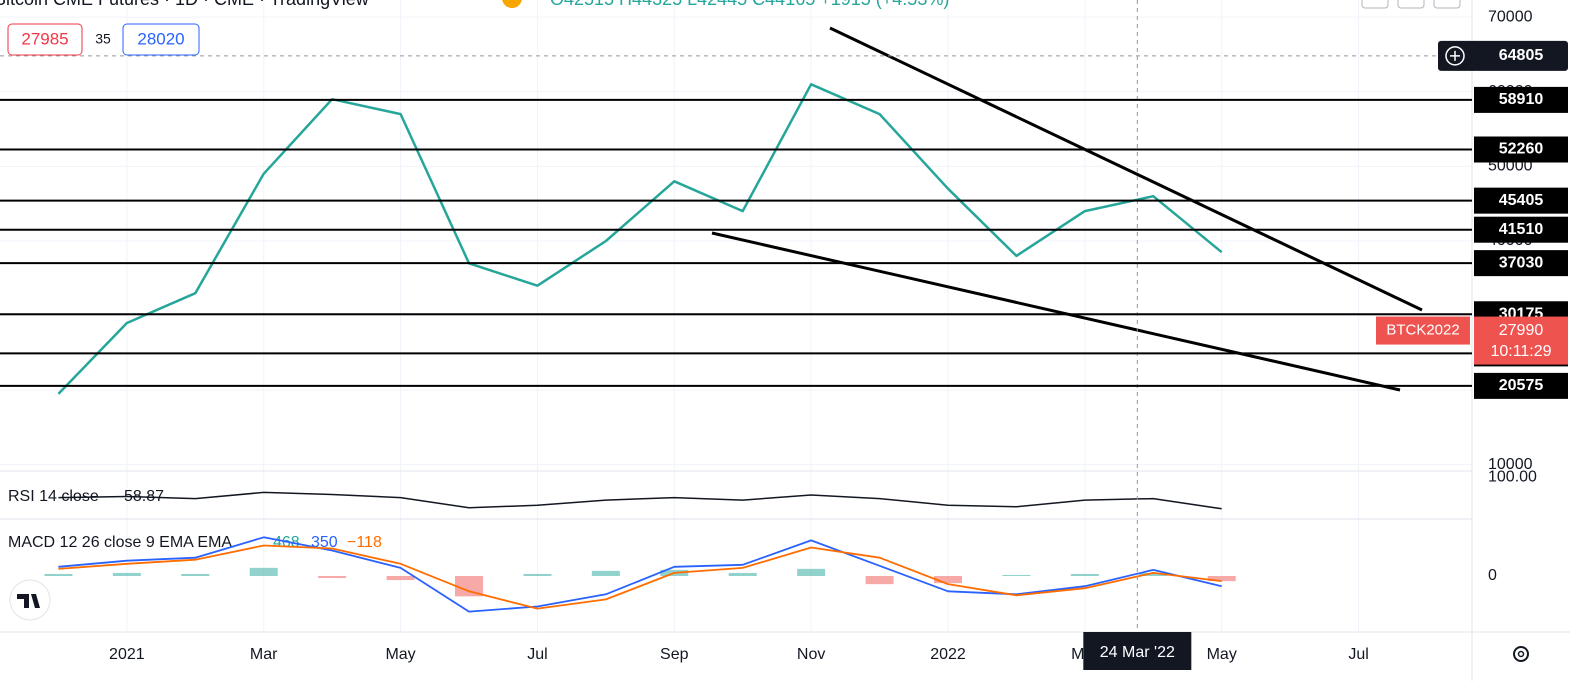 The image size is (1570, 681). I want to click on y-tick-label: 10000, so click(1510, 464).